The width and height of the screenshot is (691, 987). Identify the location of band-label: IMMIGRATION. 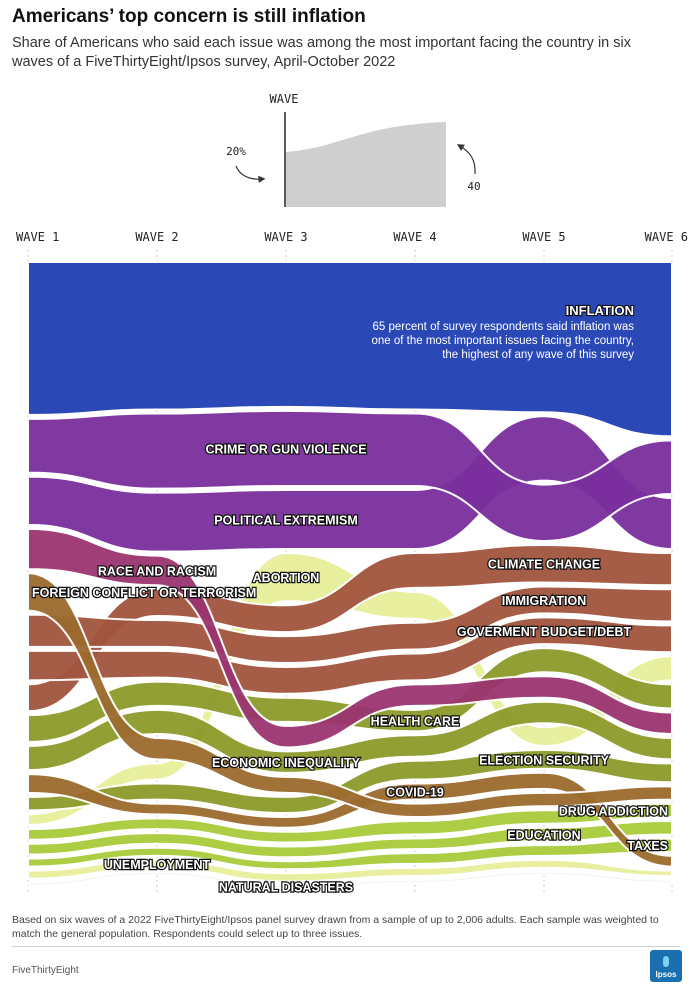
(544, 601).